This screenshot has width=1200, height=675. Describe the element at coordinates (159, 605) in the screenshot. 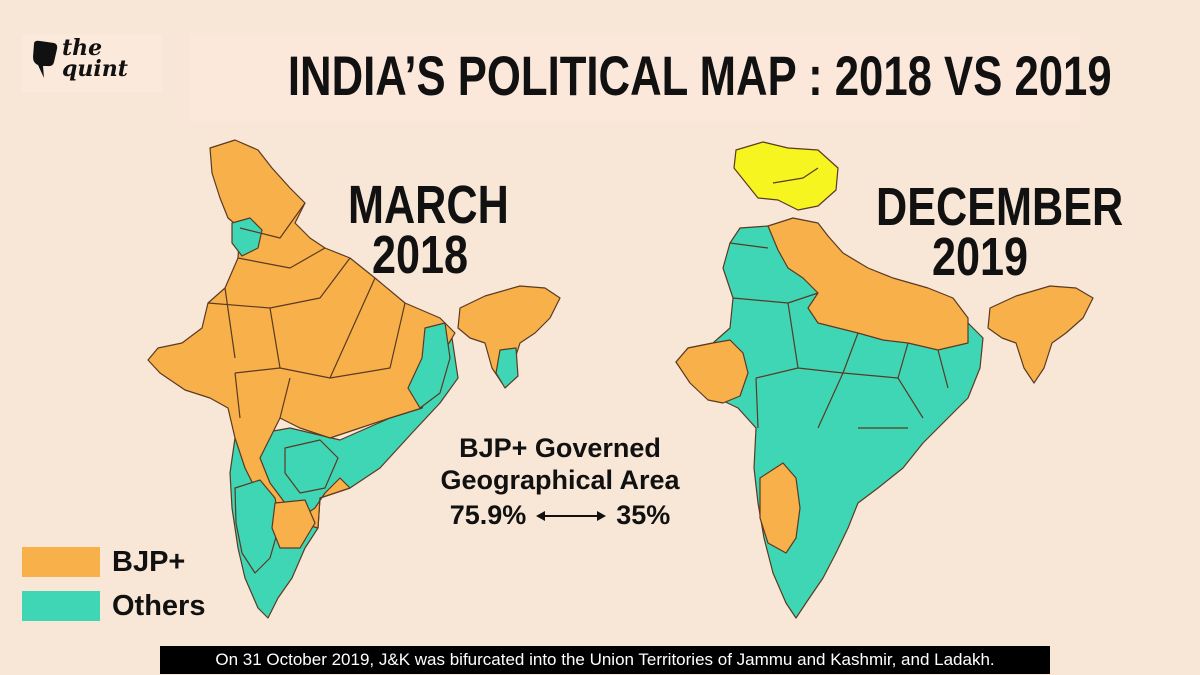

I see `legend-label-others: Others` at that location.